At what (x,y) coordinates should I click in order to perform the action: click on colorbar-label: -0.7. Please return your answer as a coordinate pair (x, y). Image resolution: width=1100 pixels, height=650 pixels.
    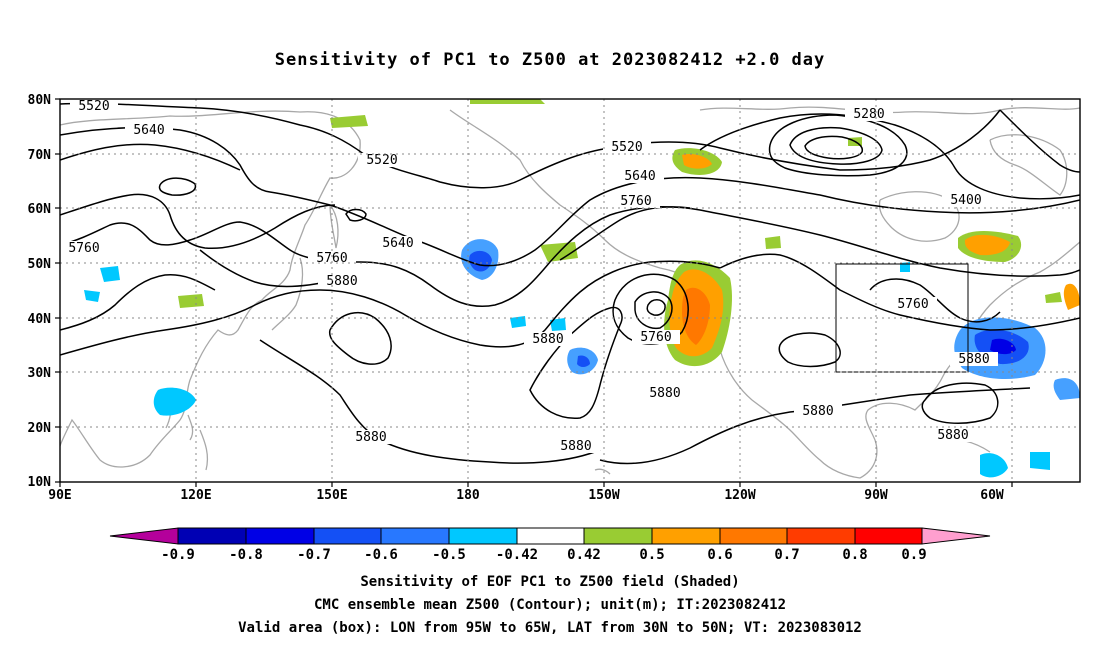
    Looking at the image, I should click on (314, 555).